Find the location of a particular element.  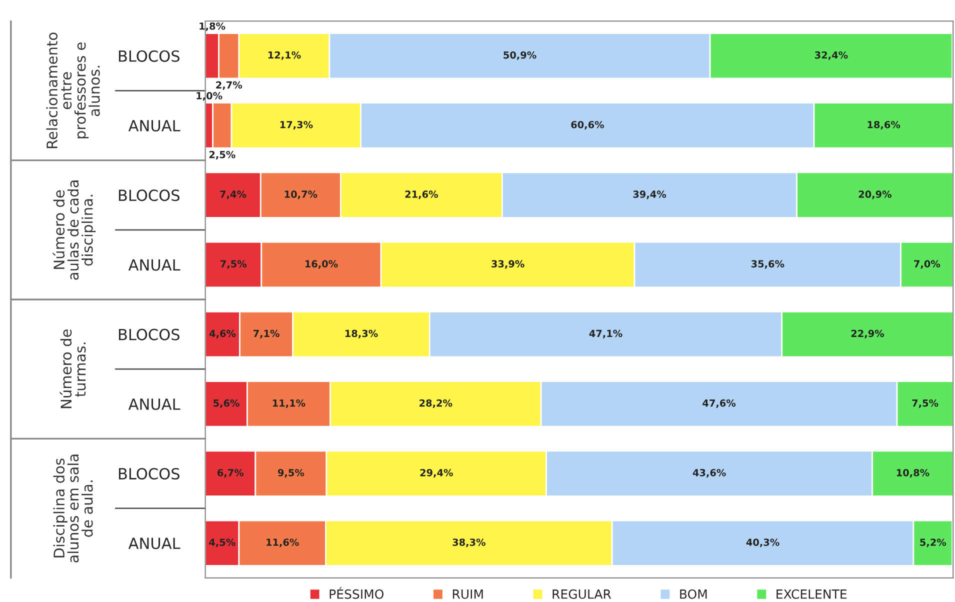

data-label: 32,4% is located at coordinates (831, 55).